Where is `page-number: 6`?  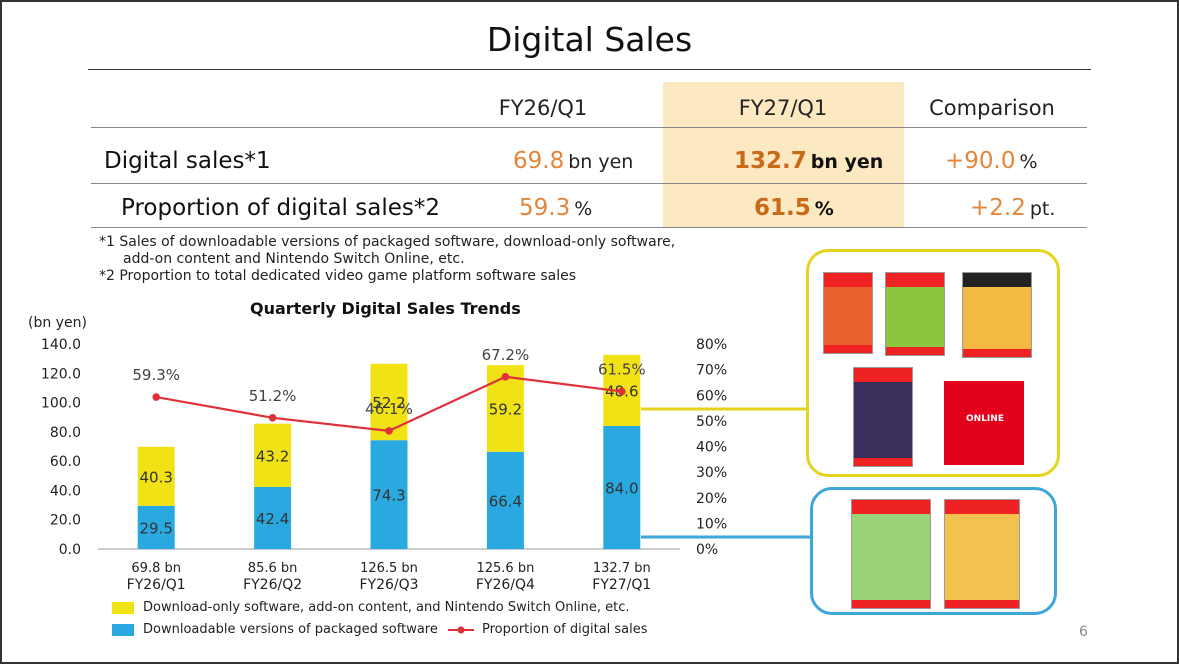
page-number: 6 is located at coordinates (1083, 632).